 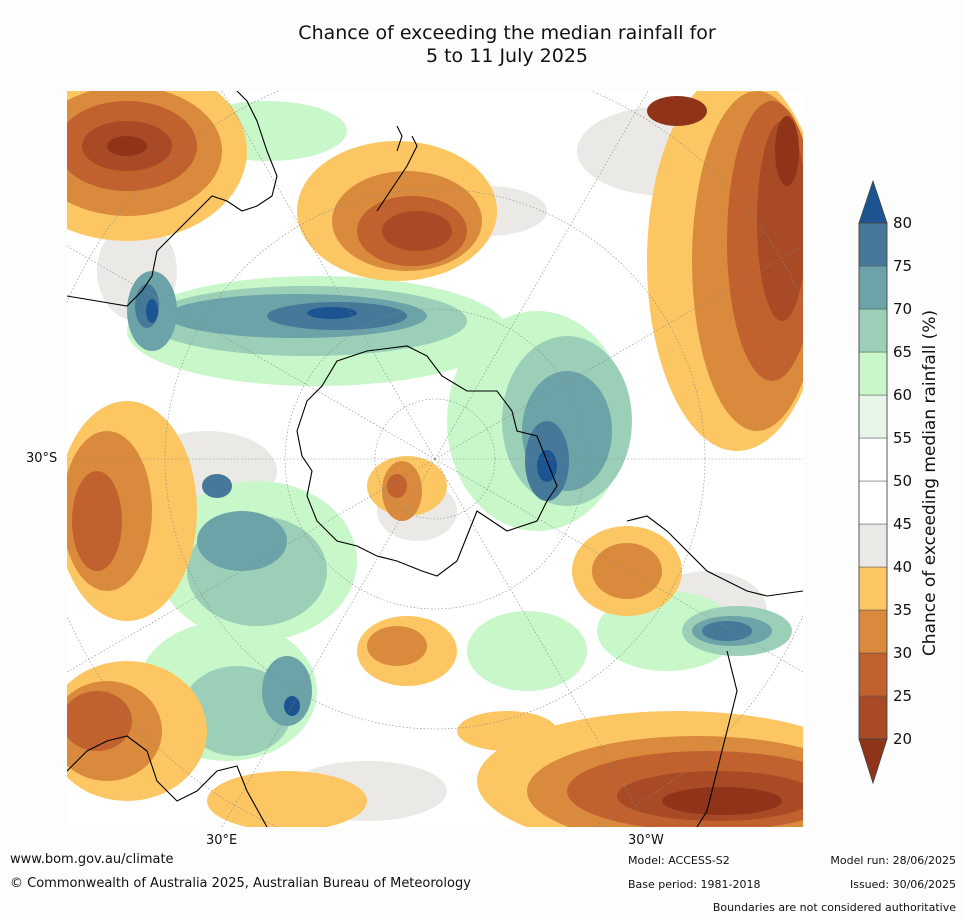 I want to click on colorbar-tick-45: 45, so click(x=903, y=524).